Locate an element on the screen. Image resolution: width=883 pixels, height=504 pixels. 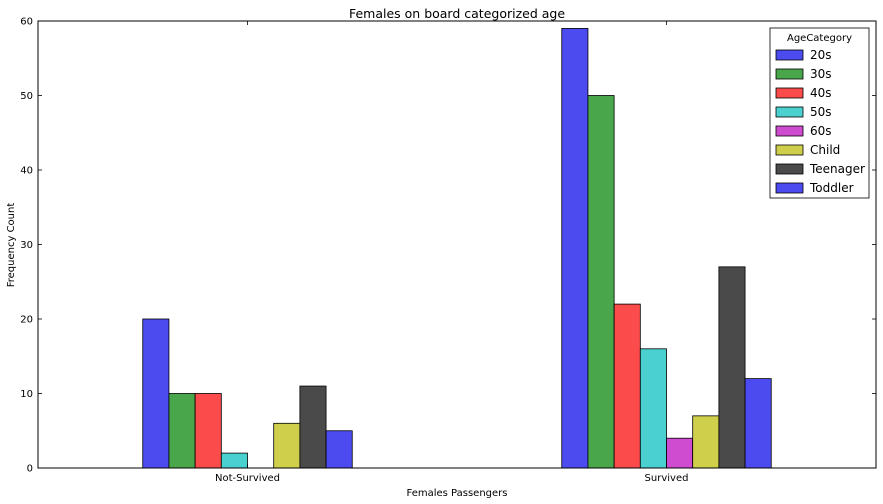
y-tick-label: 10 is located at coordinates (26, 394).